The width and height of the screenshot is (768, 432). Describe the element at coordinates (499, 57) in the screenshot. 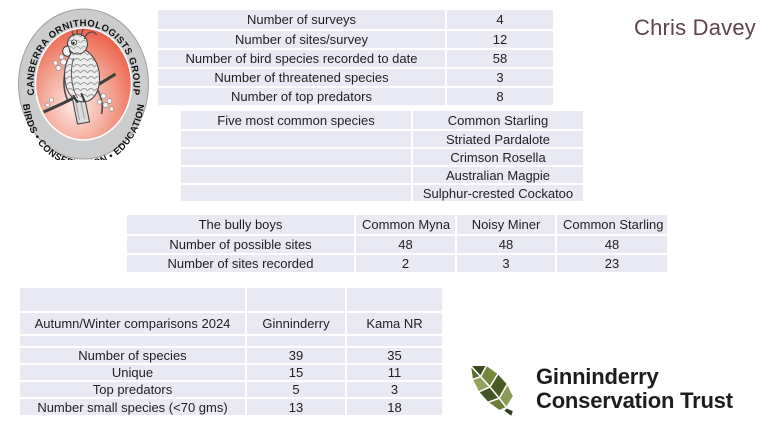

I see `row-value: 58` at that location.